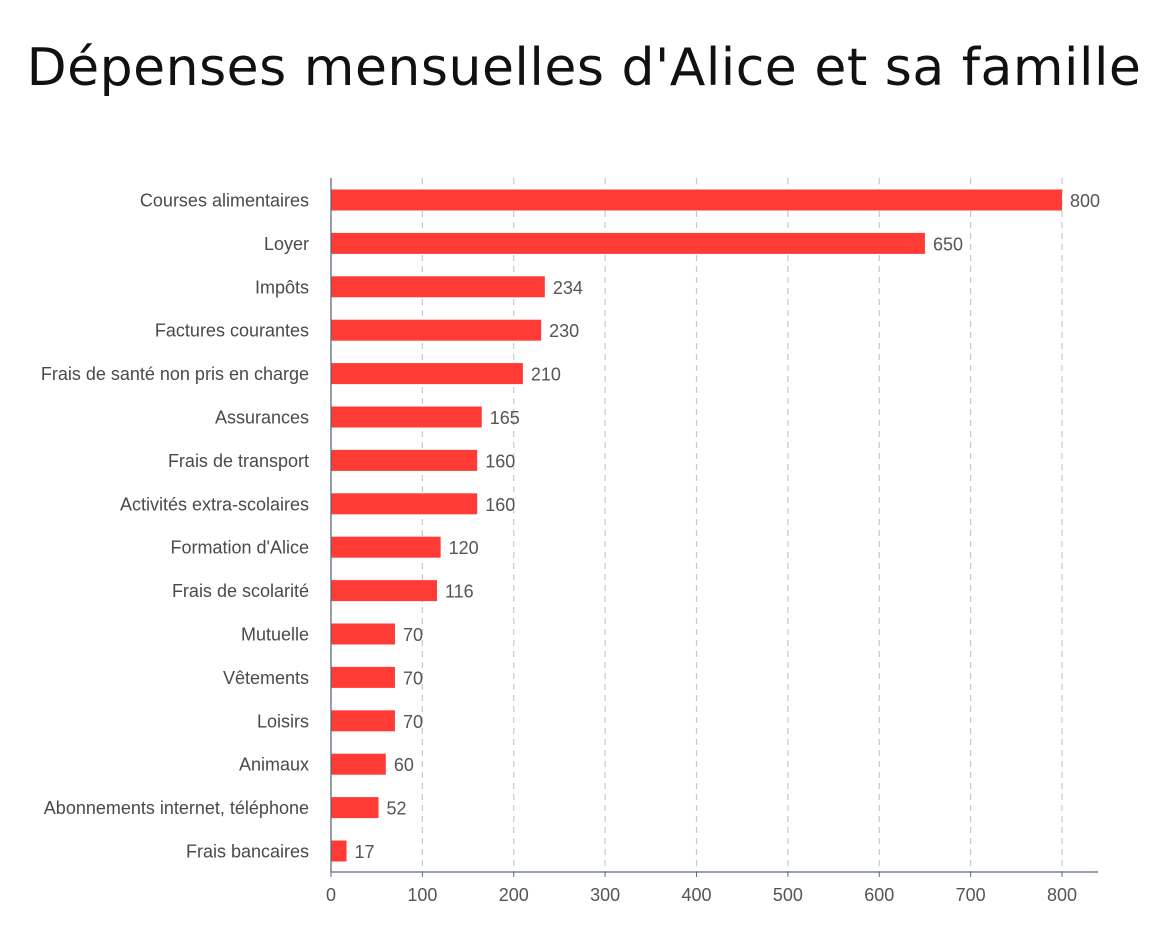  What do you see at coordinates (971, 895) in the screenshot?
I see `x-tick-label: 700` at bounding box center [971, 895].